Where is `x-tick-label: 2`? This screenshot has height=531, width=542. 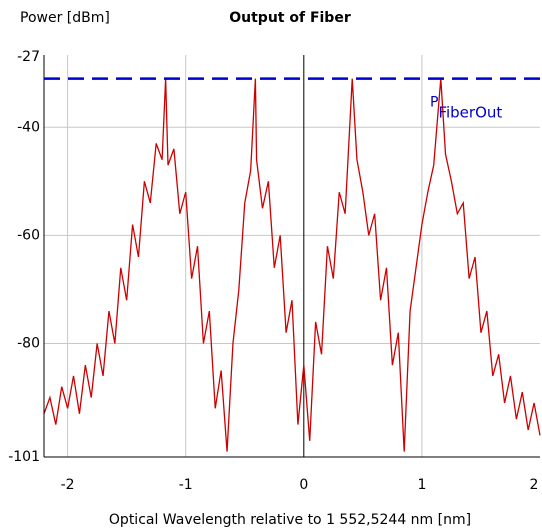
x-tick-label: 2 is located at coordinates (534, 485).